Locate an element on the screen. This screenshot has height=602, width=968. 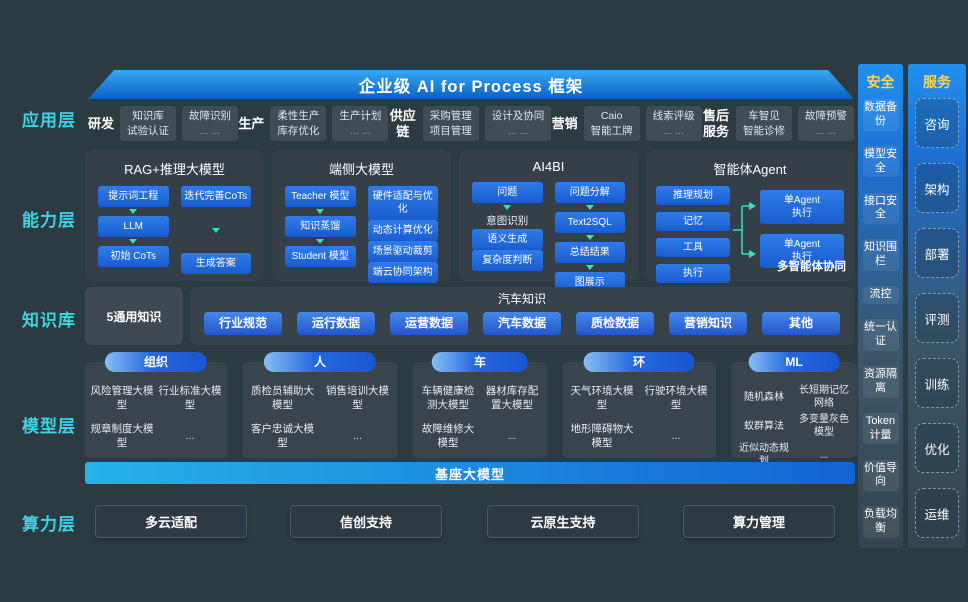
security-item: 流控 is located at coordinates (880, 295).